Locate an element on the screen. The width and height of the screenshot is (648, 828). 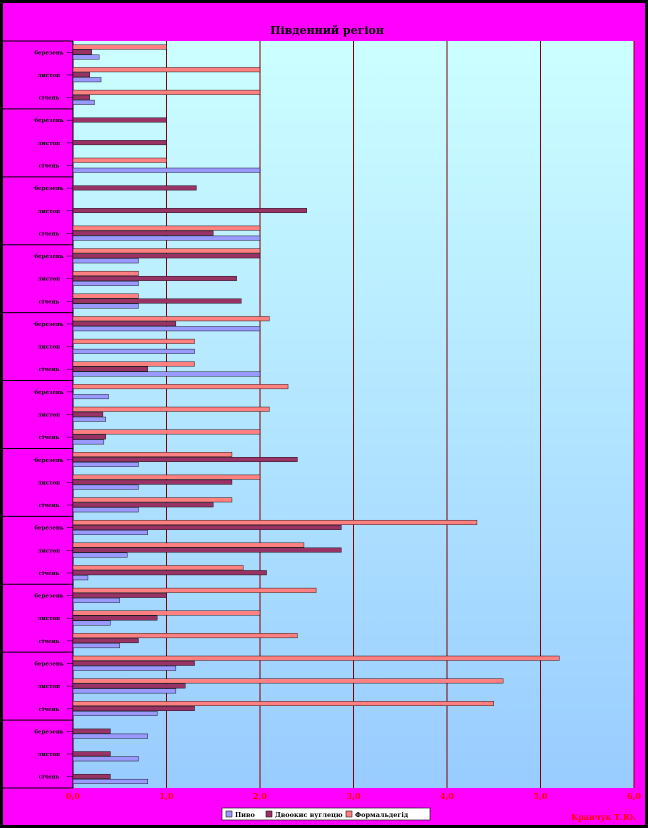
legend: Пиво Двоокис вуглецю Формальдегід is located at coordinates (326, 814).